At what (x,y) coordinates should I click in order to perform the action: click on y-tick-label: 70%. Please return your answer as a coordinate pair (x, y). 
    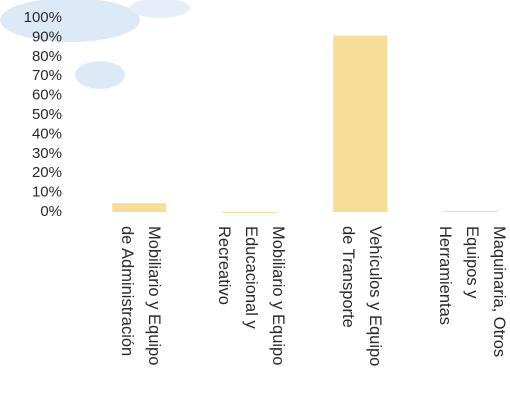
    Looking at the image, I should click on (47, 75).